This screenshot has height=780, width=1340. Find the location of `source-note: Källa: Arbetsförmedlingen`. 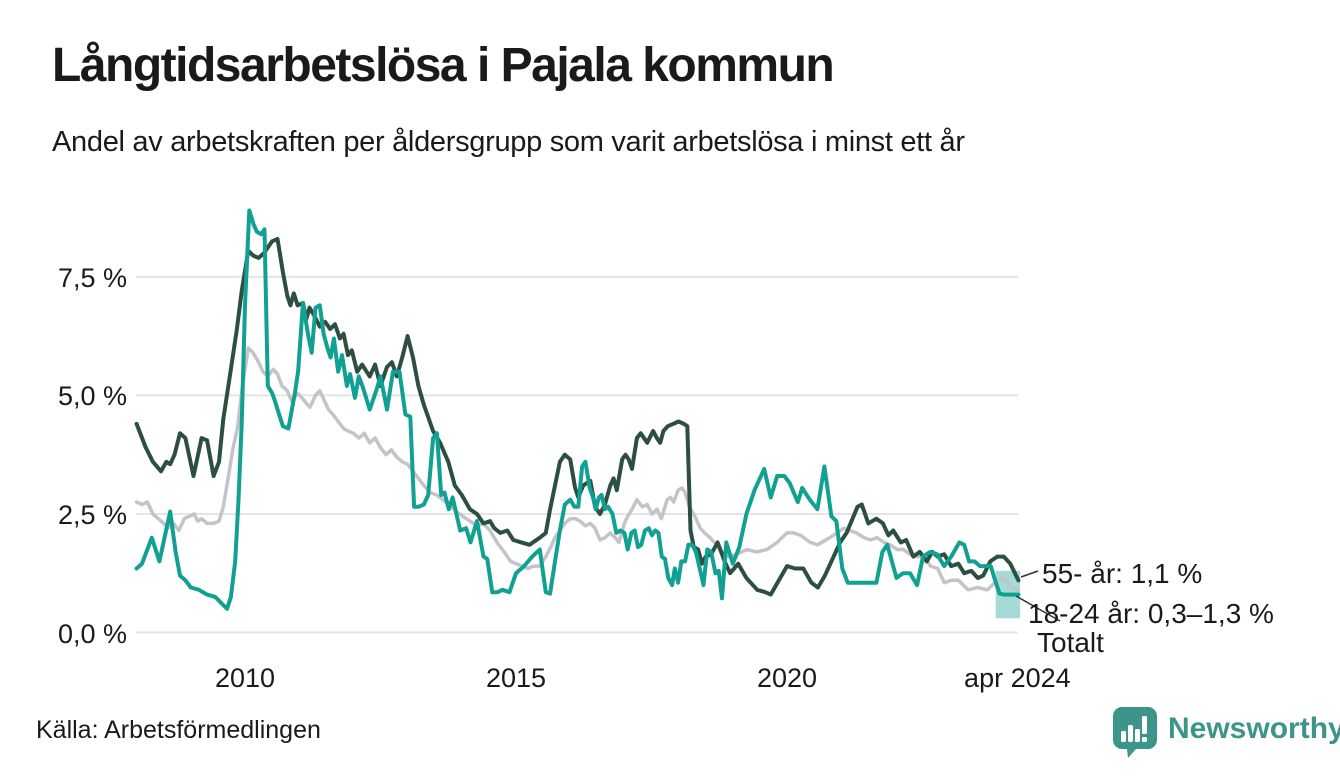

source-note: Källa: Arbetsförmedlingen is located at coordinates (178, 730).